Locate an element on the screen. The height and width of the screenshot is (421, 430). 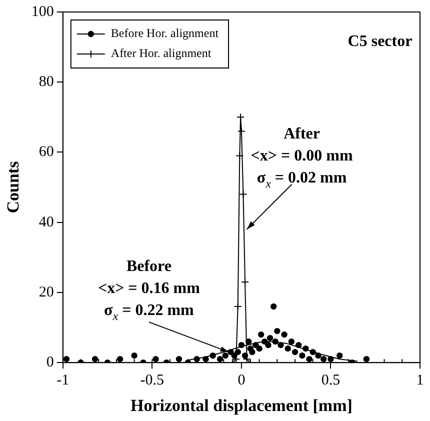
y-tick-label: 100 is located at coordinates (42, 12).